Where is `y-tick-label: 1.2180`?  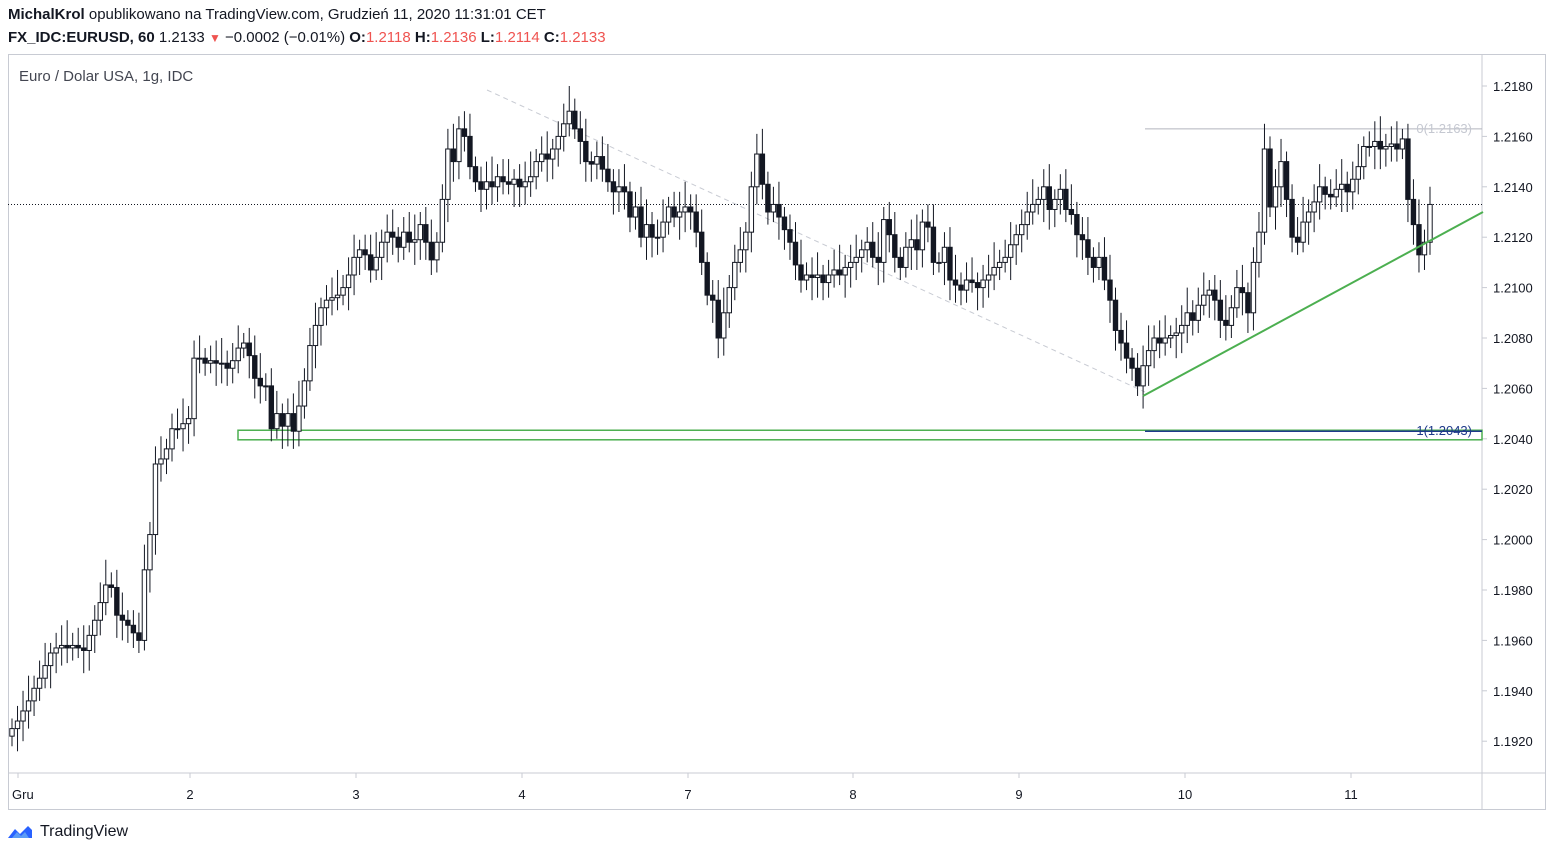 y-tick-label: 1.2180 is located at coordinates (1513, 86).